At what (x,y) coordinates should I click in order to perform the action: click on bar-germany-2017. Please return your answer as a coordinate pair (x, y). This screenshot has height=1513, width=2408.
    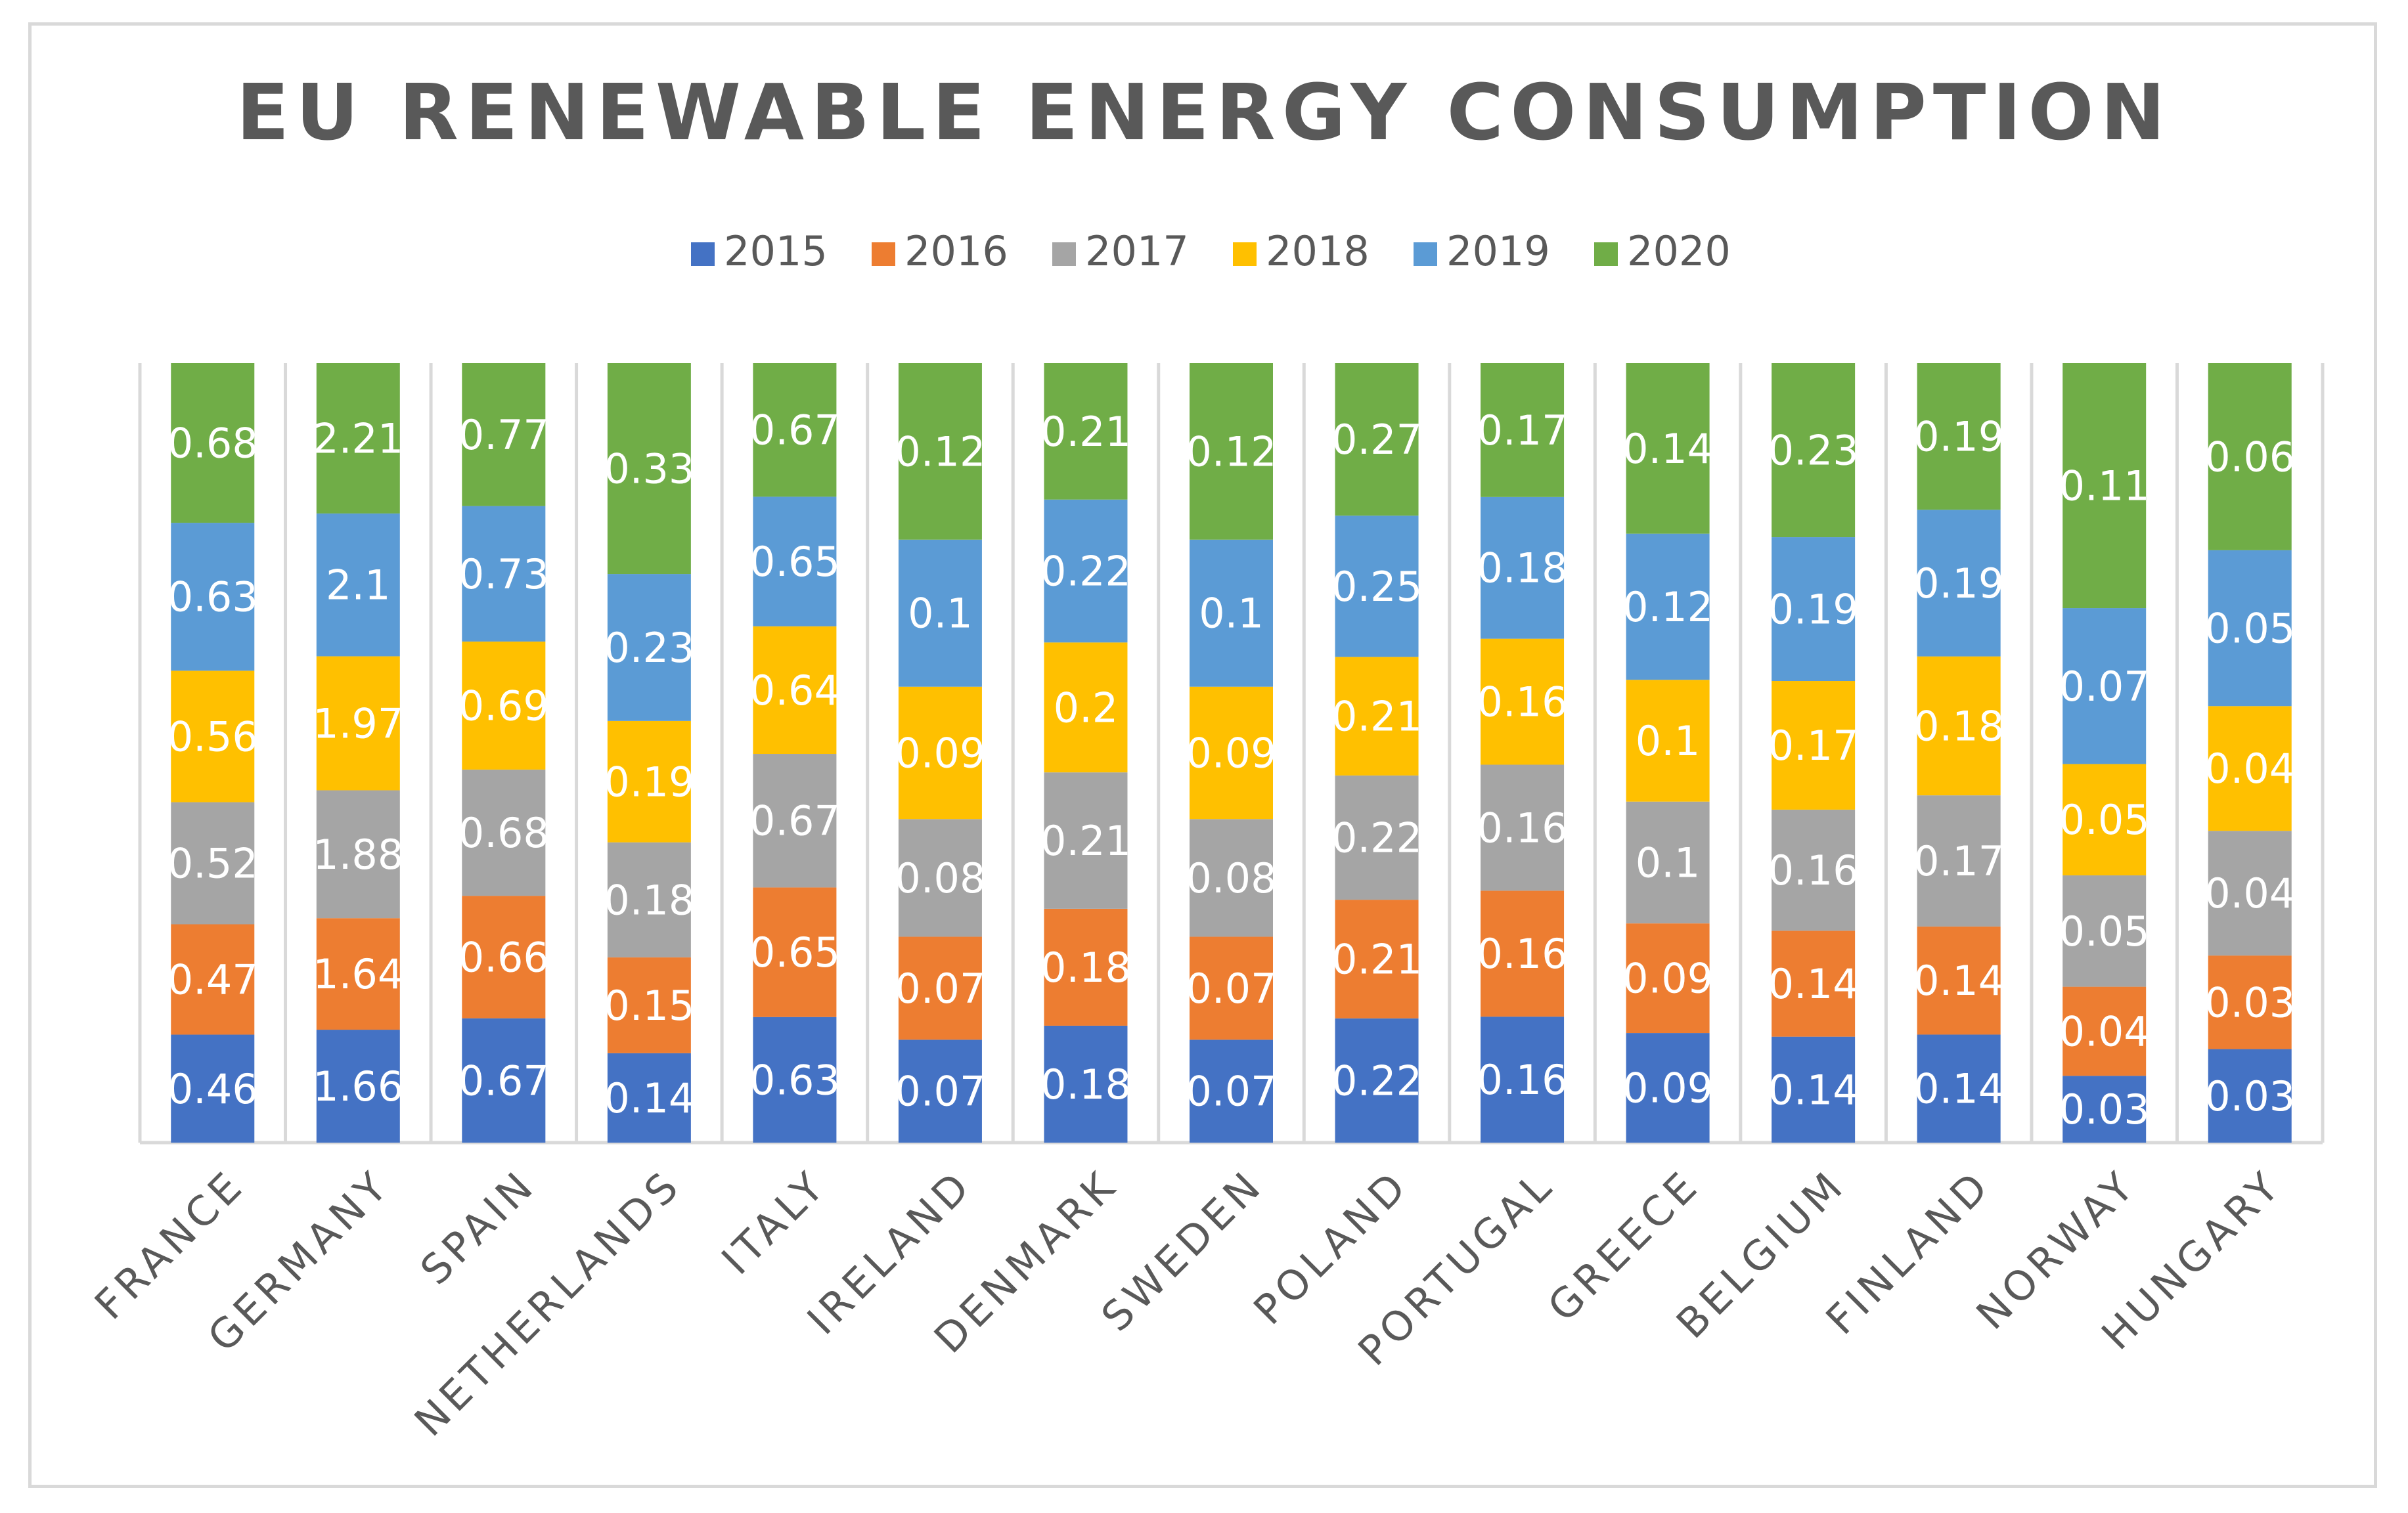
    Looking at the image, I should click on (358, 854).